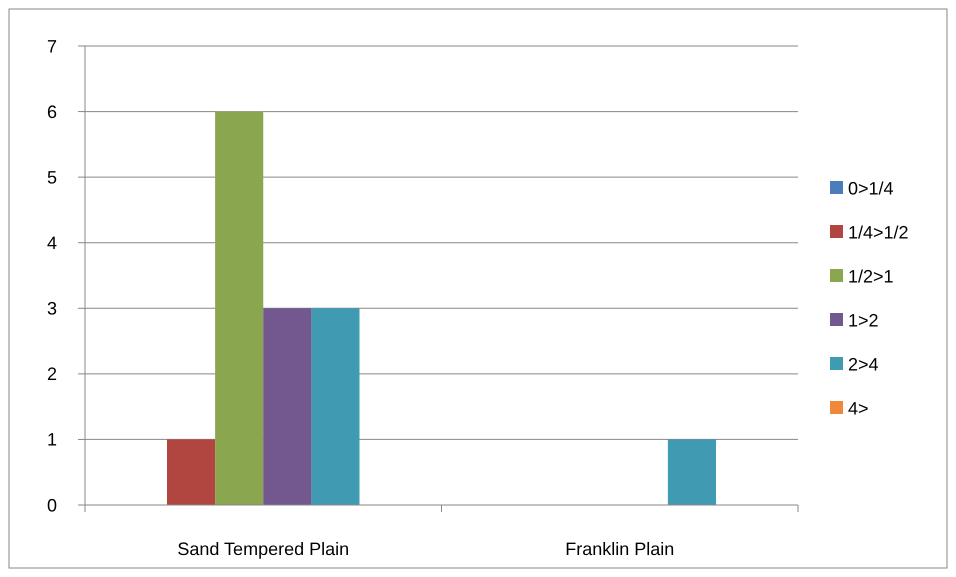  What do you see at coordinates (871, 188) in the screenshot?
I see `legend-label: 0>1/4` at bounding box center [871, 188].